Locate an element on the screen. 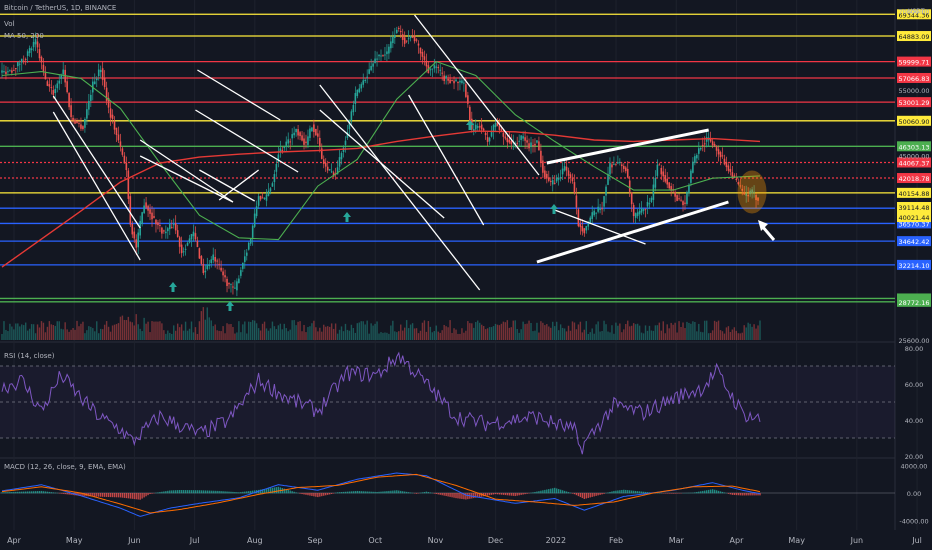  white-arrowhead-icon is located at coordinates (763, 225).